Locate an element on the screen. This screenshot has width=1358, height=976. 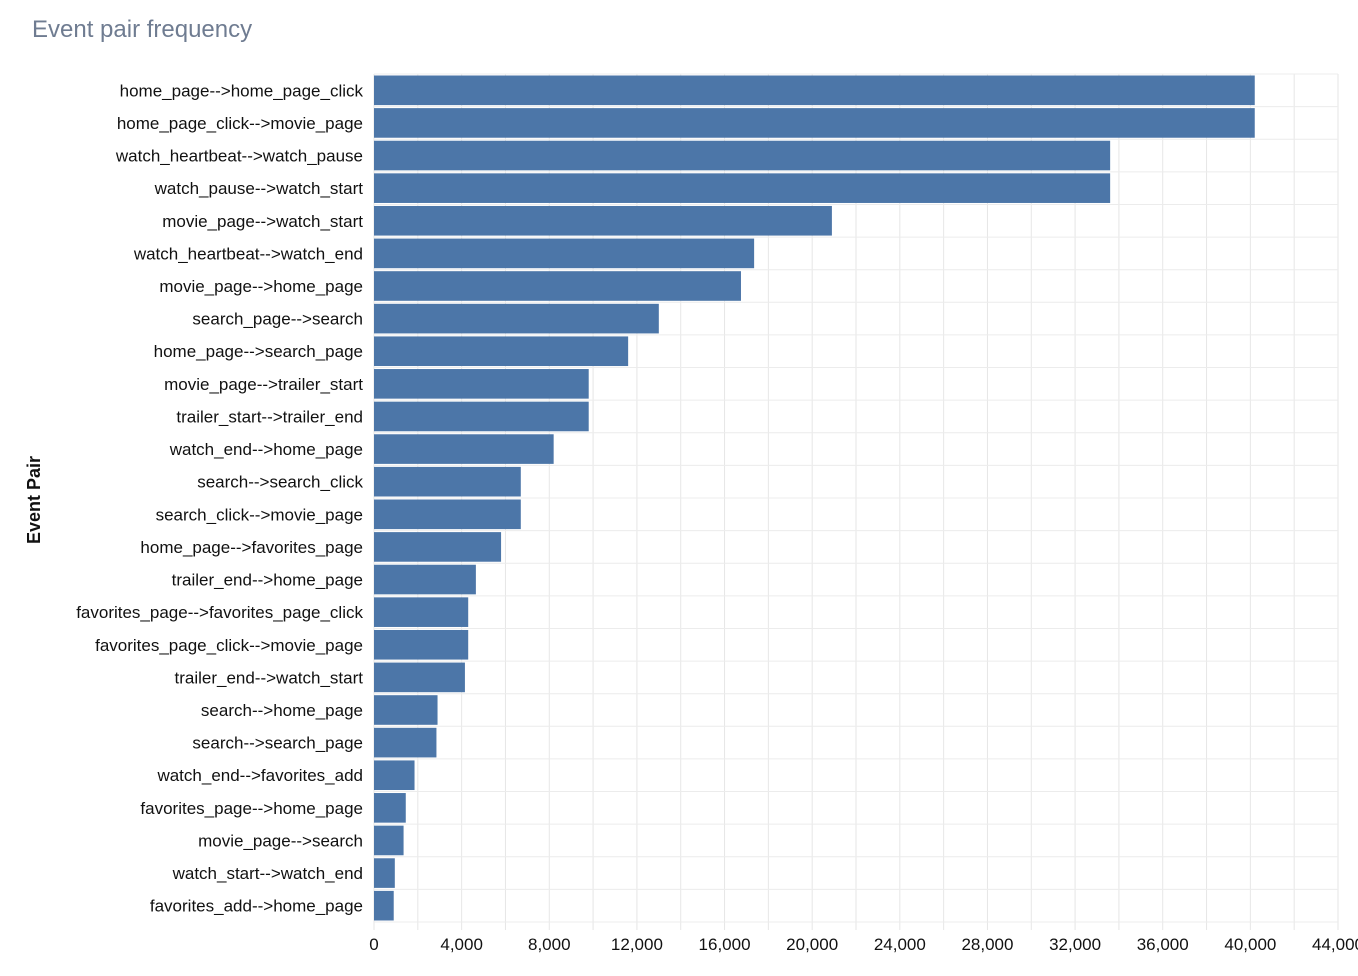
x-tick-label: 28,000 is located at coordinates (987, 944).